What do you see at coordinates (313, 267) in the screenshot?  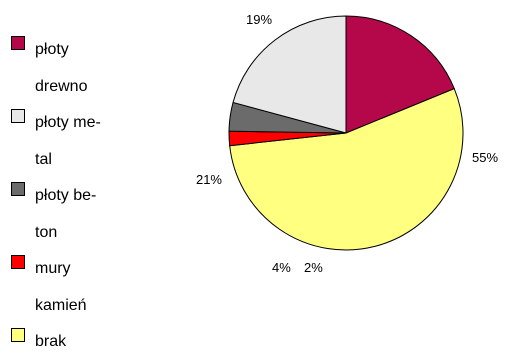 I see `pie-data-label: 2%` at bounding box center [313, 267].